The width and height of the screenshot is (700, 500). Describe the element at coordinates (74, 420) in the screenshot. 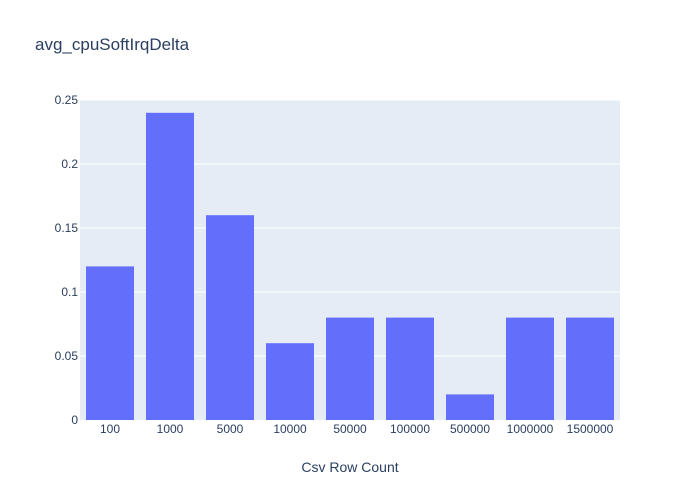

I see `y-tick-label: 0` at that location.